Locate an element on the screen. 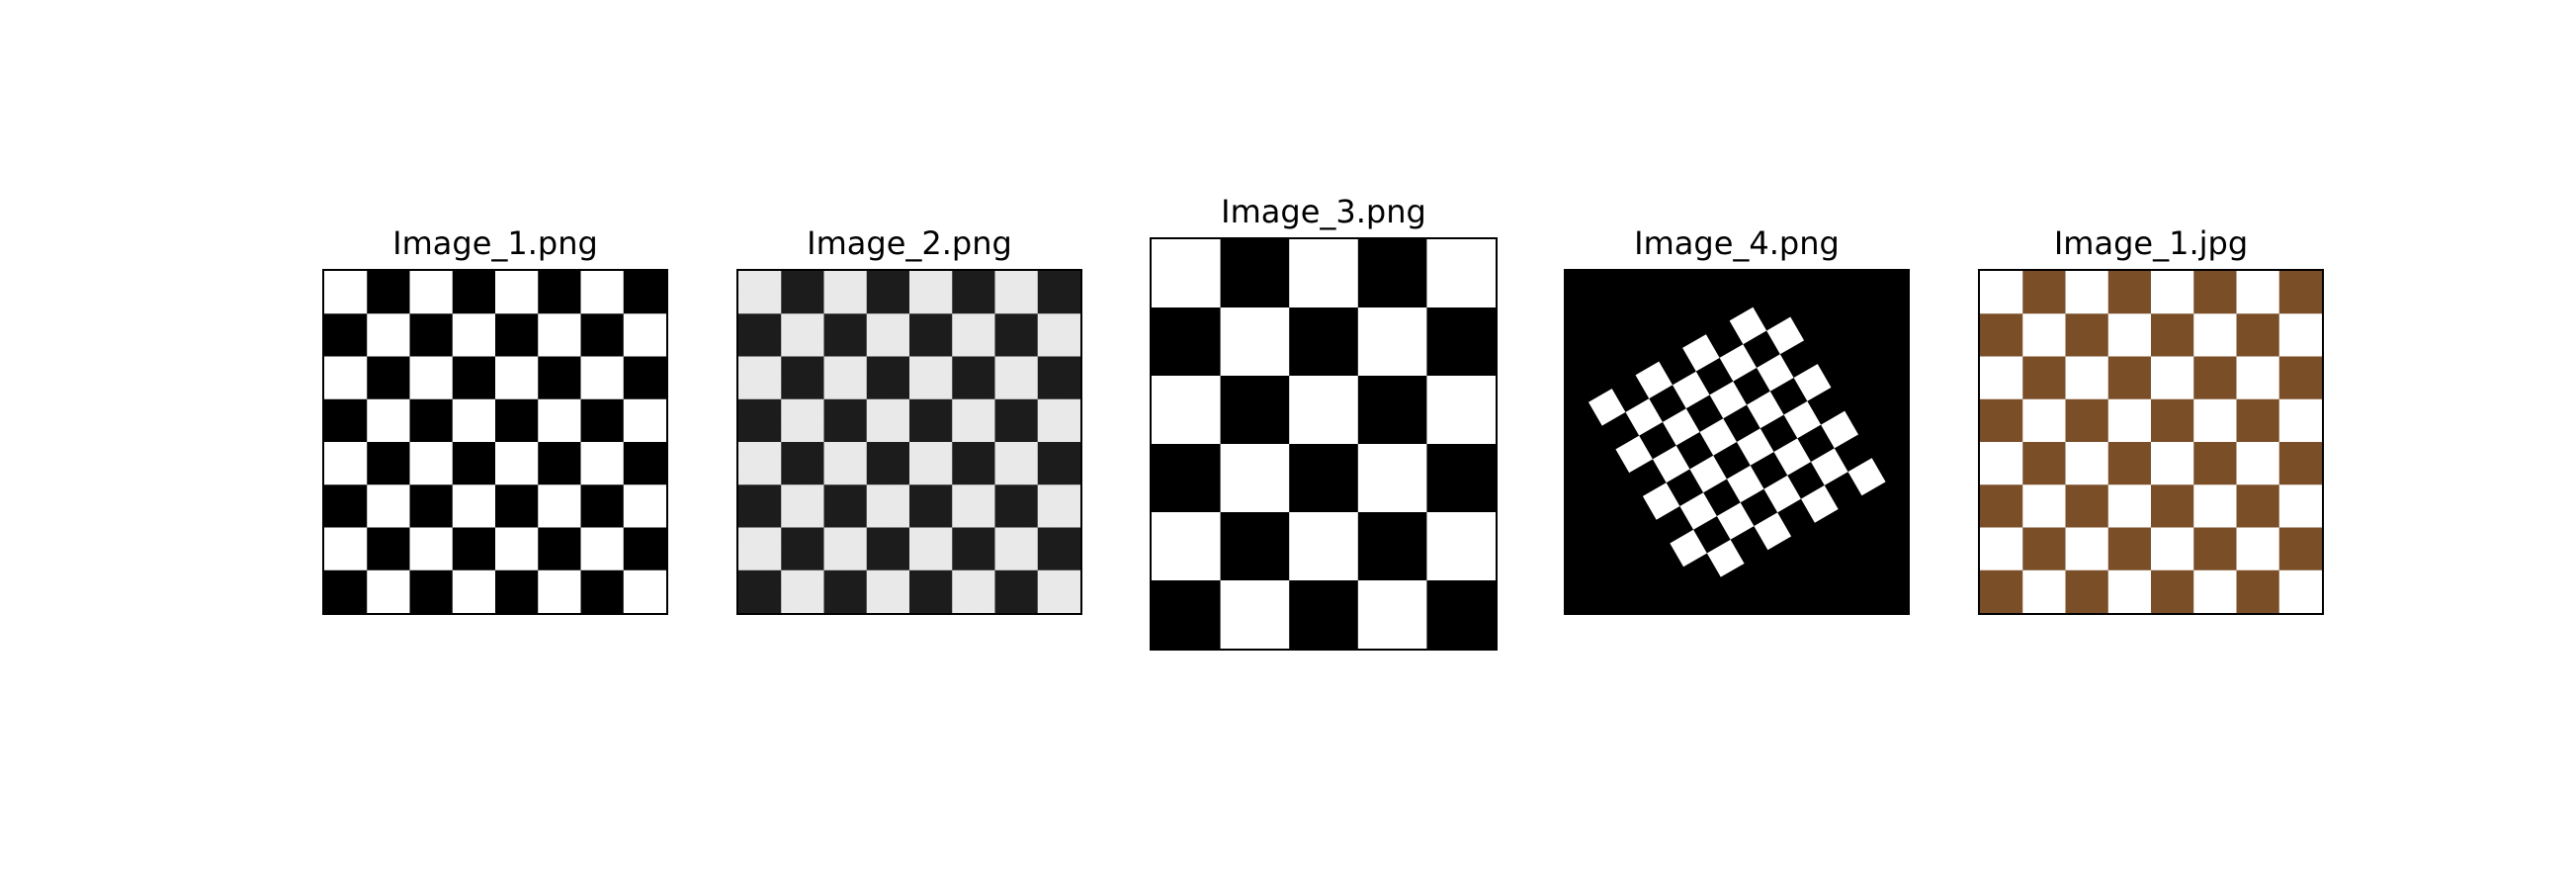 Image resolution: width=2576 pixels, height=876 pixels. checkerboard-svg is located at coordinates (1324, 444).